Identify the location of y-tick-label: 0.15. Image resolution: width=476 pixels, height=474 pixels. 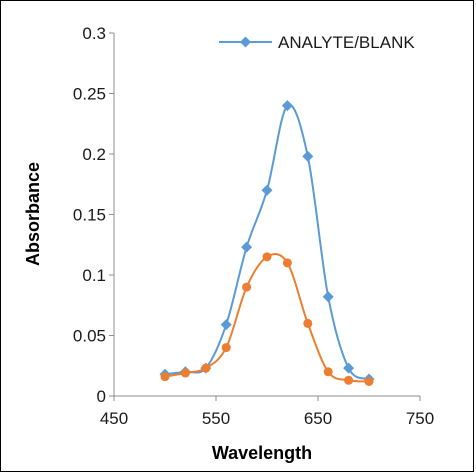
(89, 215).